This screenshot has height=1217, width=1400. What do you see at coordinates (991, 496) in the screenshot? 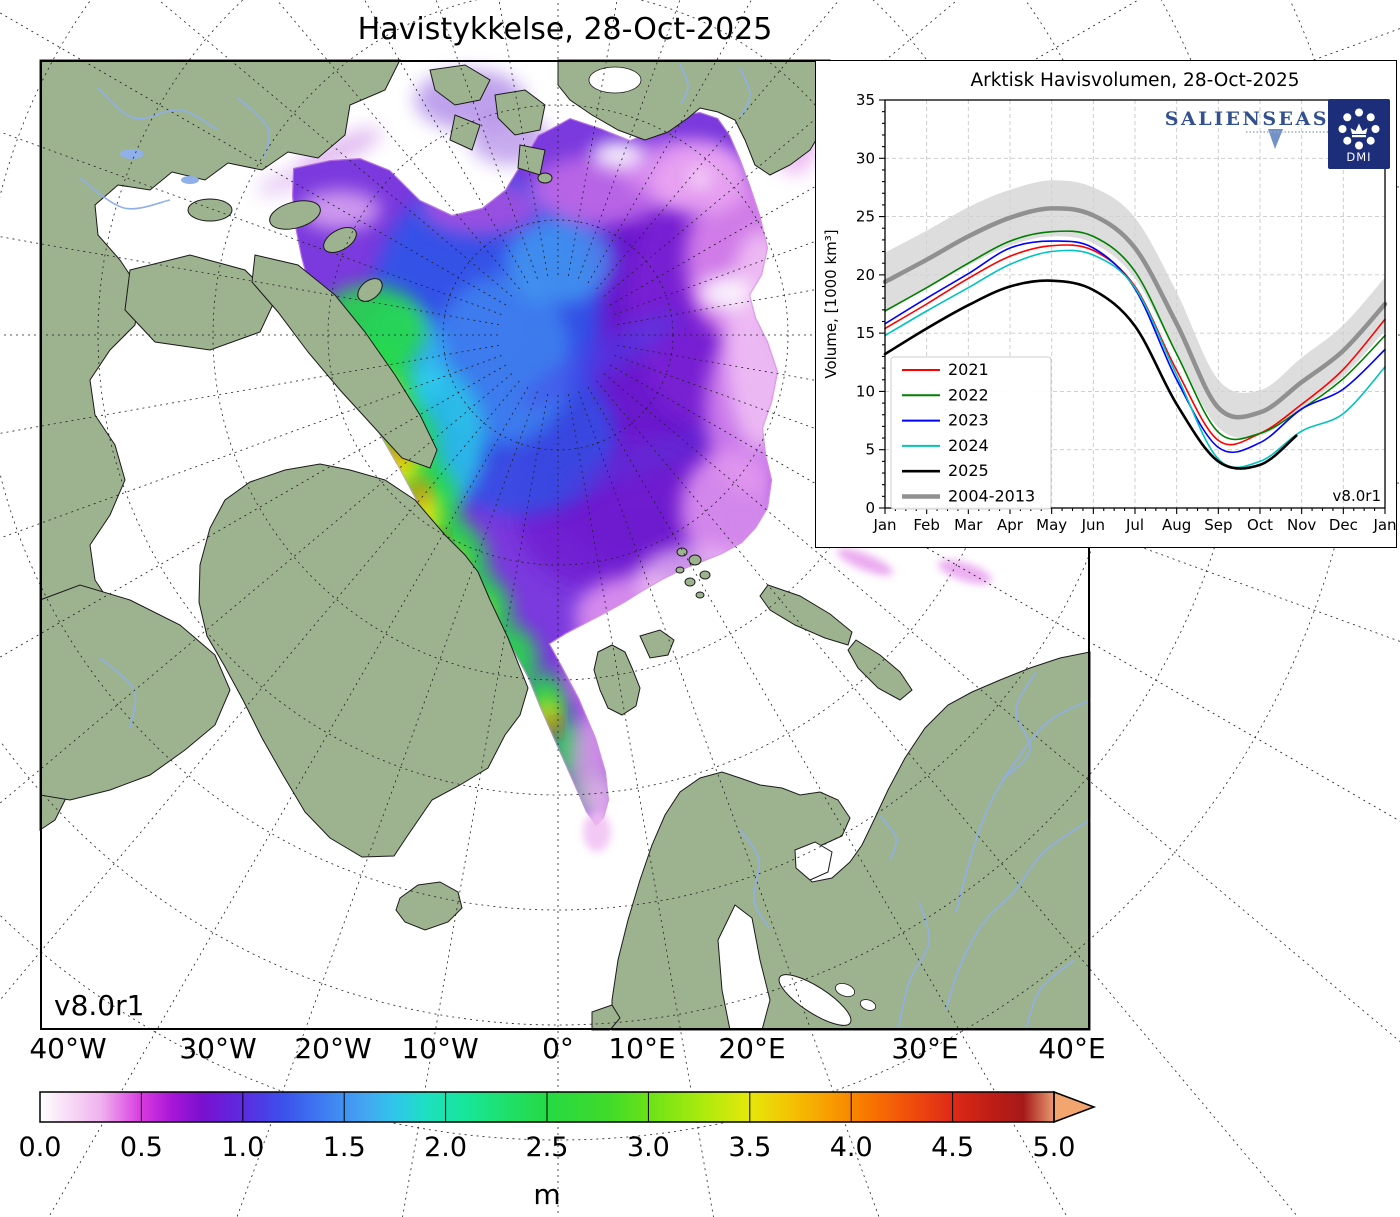
I see `legend-label: 2004-2013` at bounding box center [991, 496].